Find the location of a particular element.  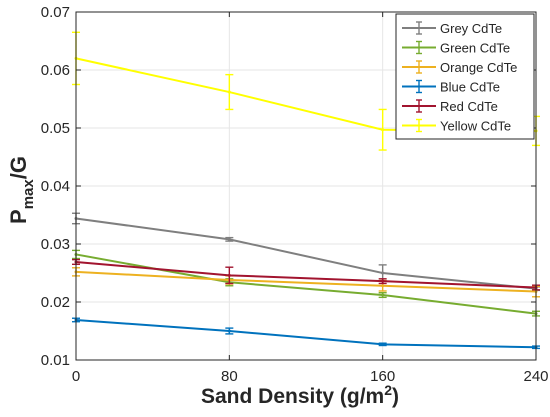

legend-label: Grey CdTe is located at coordinates (471, 28).